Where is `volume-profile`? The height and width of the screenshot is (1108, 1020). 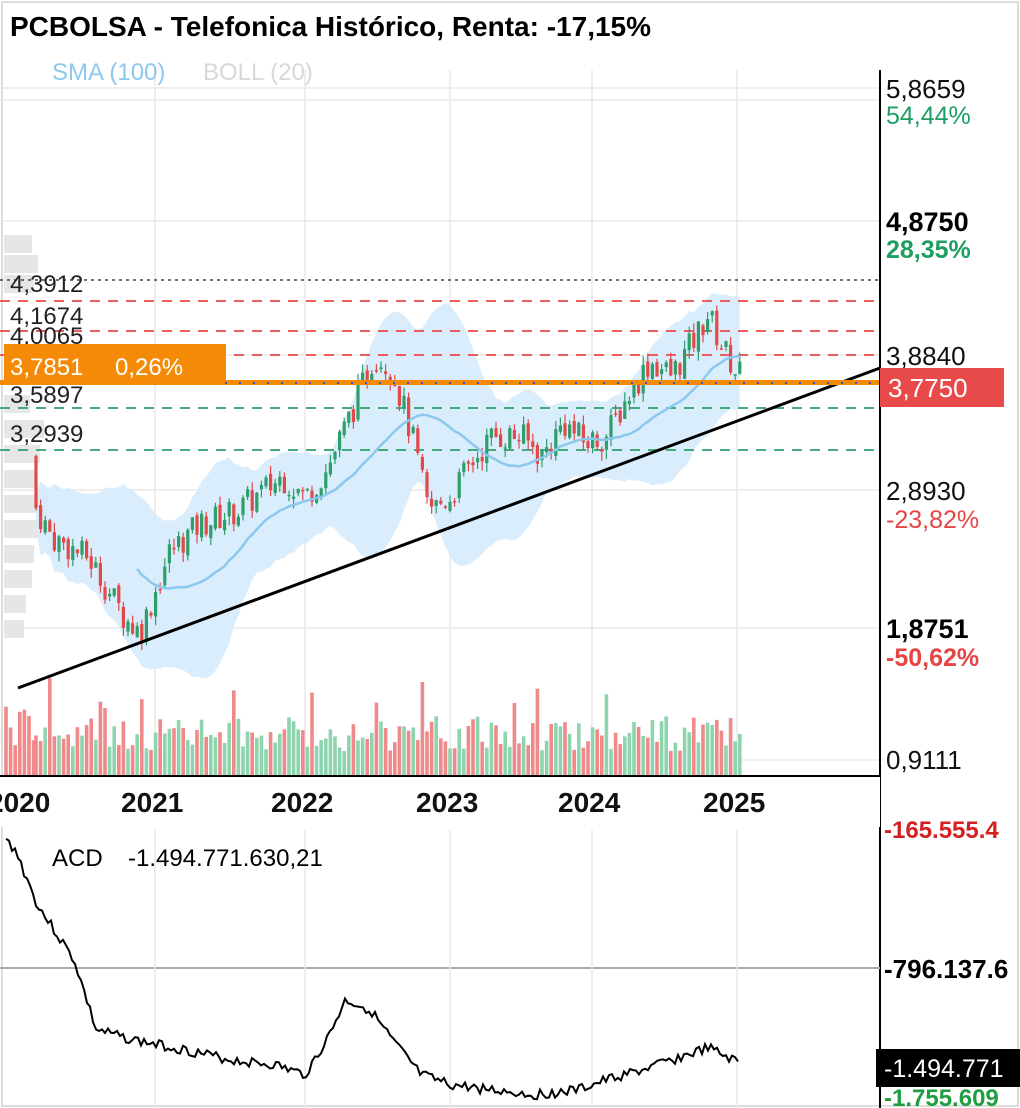
volume-profile is located at coordinates (26, 436).